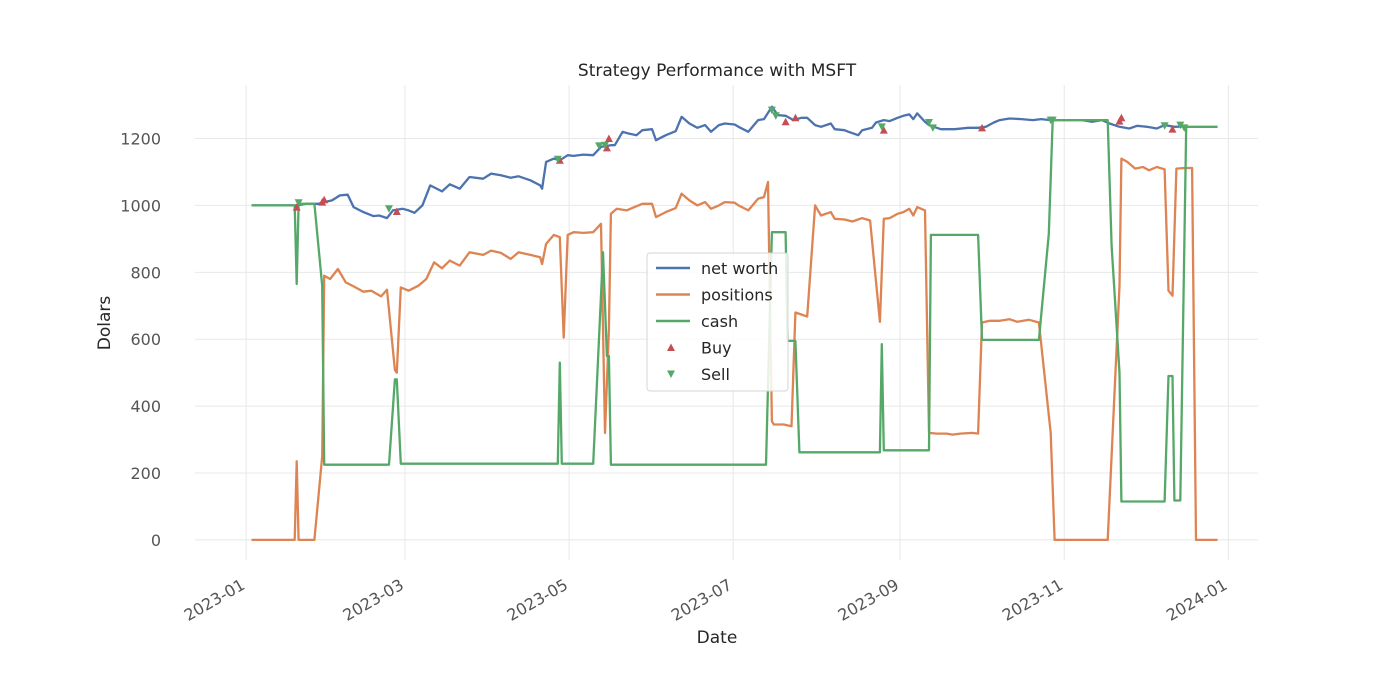  Describe the element at coordinates (671, 347) in the screenshot. I see `legend-swatch-buy` at that location.